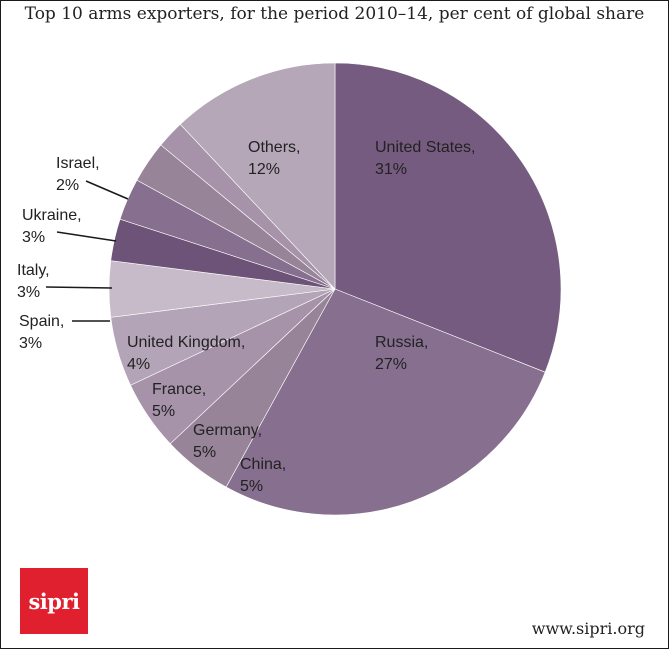 Image resolution: width=669 pixels, height=649 pixels. I want to click on slice-value-ukraine: 3%, so click(33, 237).